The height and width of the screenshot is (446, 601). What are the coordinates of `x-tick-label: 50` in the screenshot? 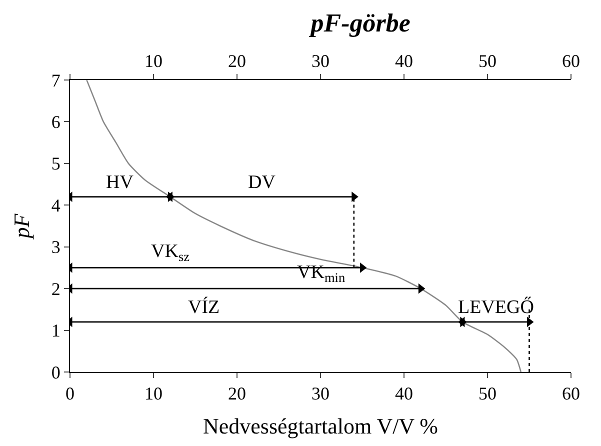 It's located at (487, 394).